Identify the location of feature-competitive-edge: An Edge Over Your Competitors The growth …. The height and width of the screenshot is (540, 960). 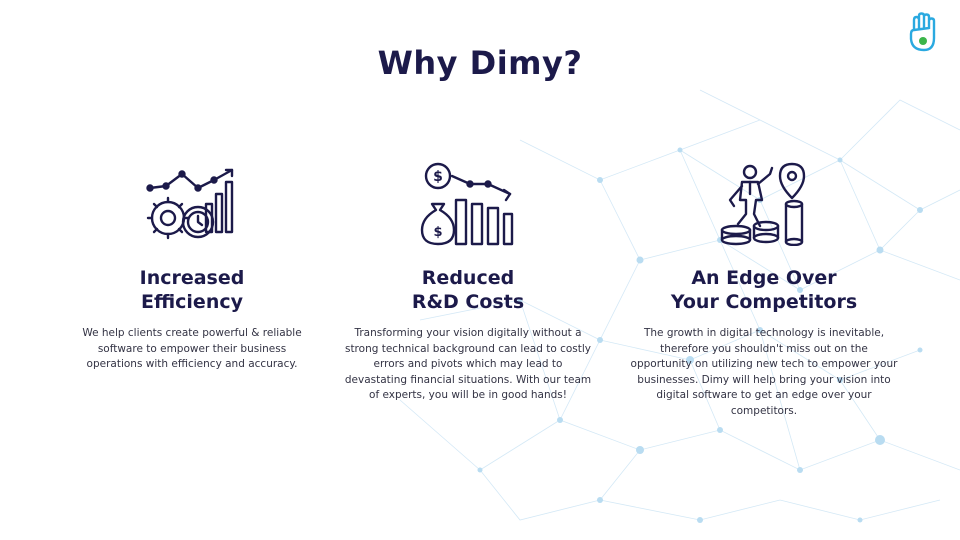
(764, 288).